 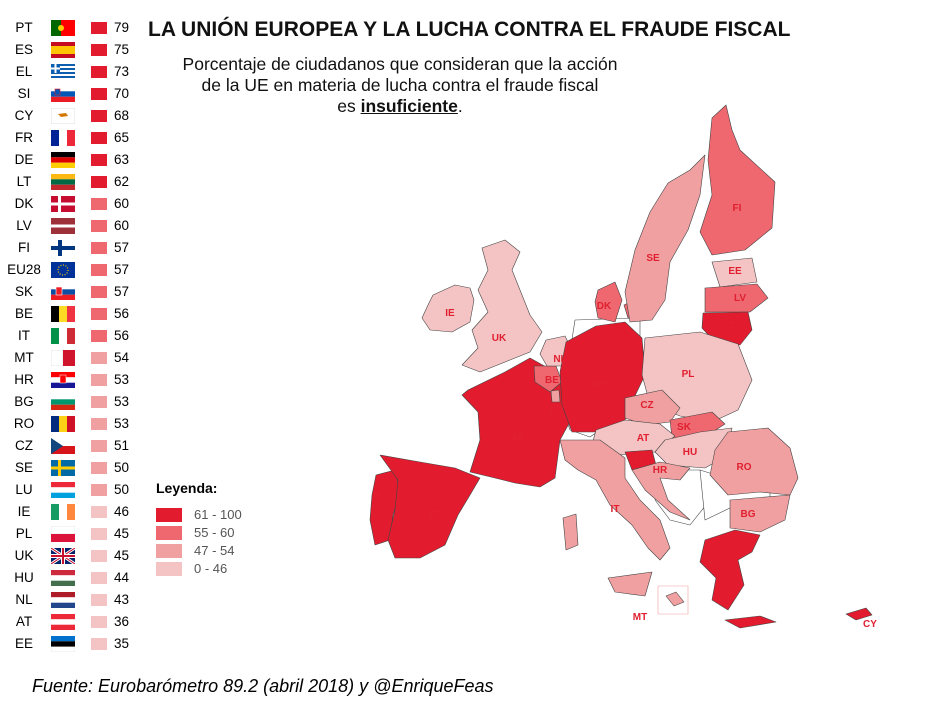 What do you see at coordinates (70, 380) in the screenshot?
I see `ranking-row-hr: HR 53` at bounding box center [70, 380].